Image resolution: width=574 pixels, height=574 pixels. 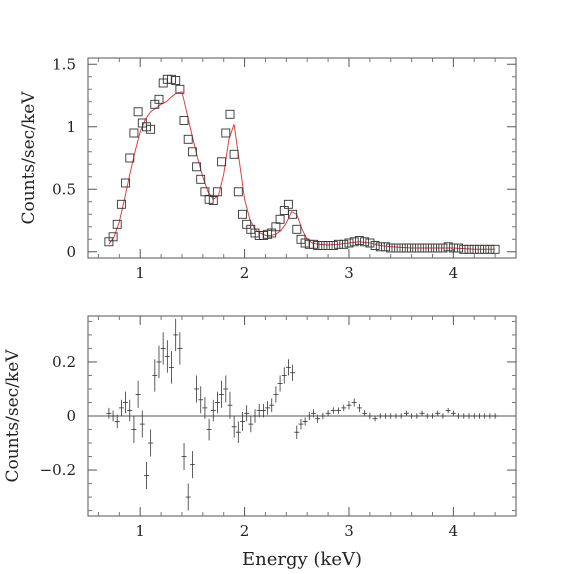 I want to click on y-tick-label: −0.2, so click(x=58, y=470).